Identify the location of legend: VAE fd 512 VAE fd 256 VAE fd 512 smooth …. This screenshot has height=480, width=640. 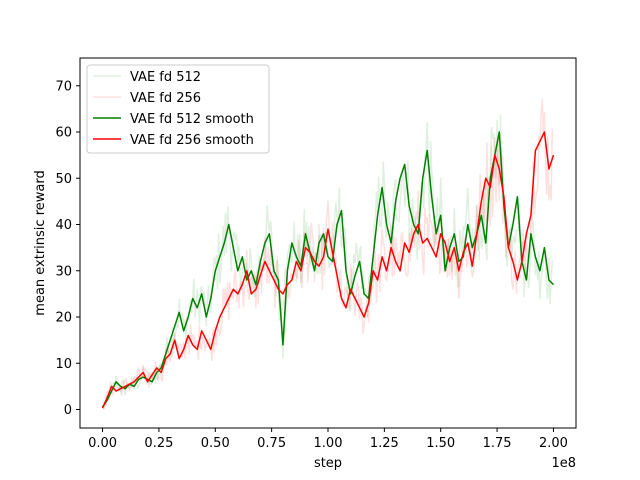
(178, 109).